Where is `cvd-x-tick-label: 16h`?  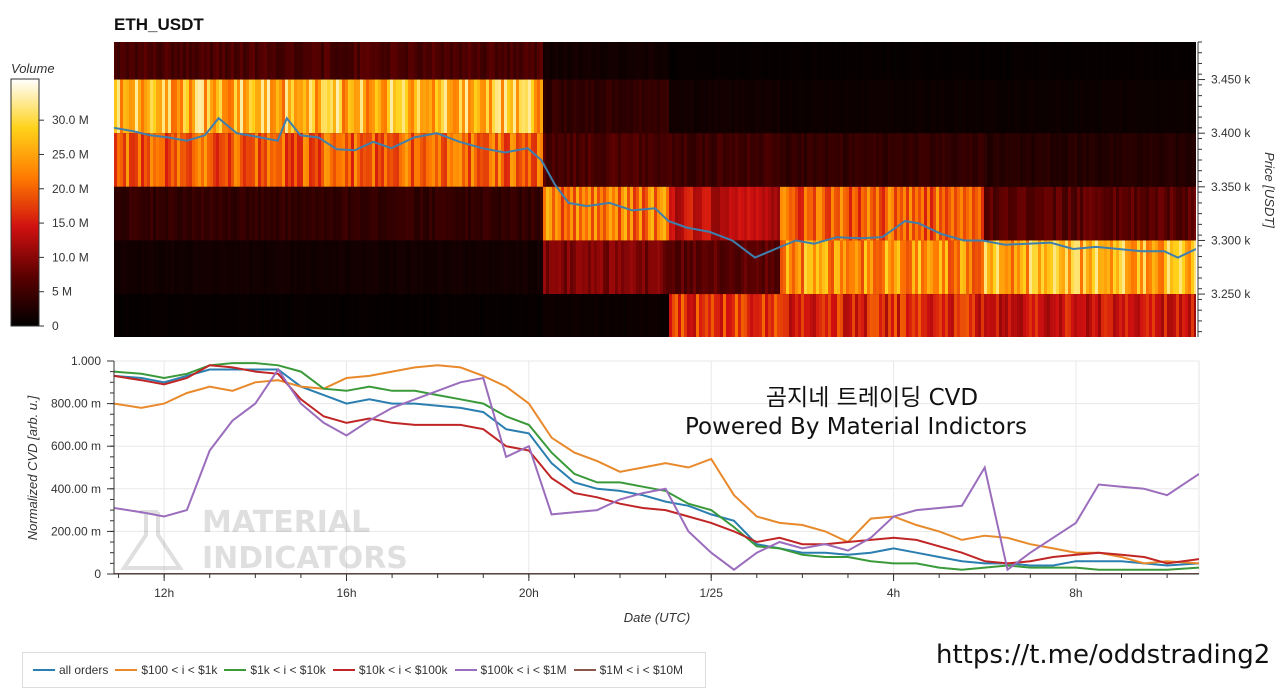
cvd-x-tick-label: 16h is located at coordinates (346, 593).